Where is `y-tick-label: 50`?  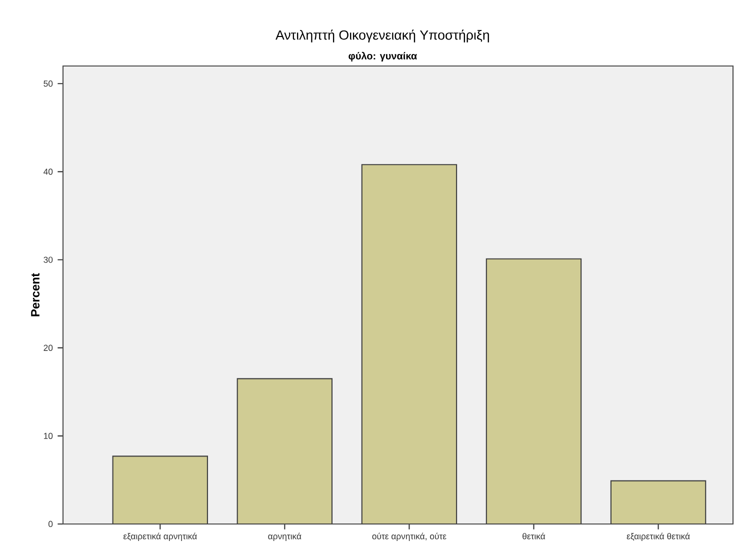
y-tick-label: 50 is located at coordinates (48, 83).